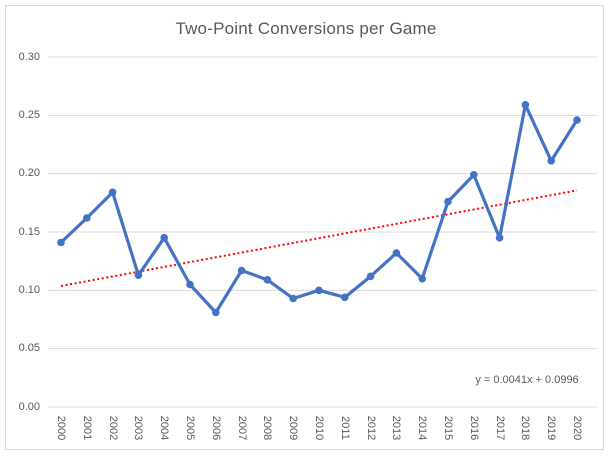 This screenshot has width=612, height=468. Describe the element at coordinates (112, 428) in the screenshot. I see `x-axis-tick-label: 2002` at that location.